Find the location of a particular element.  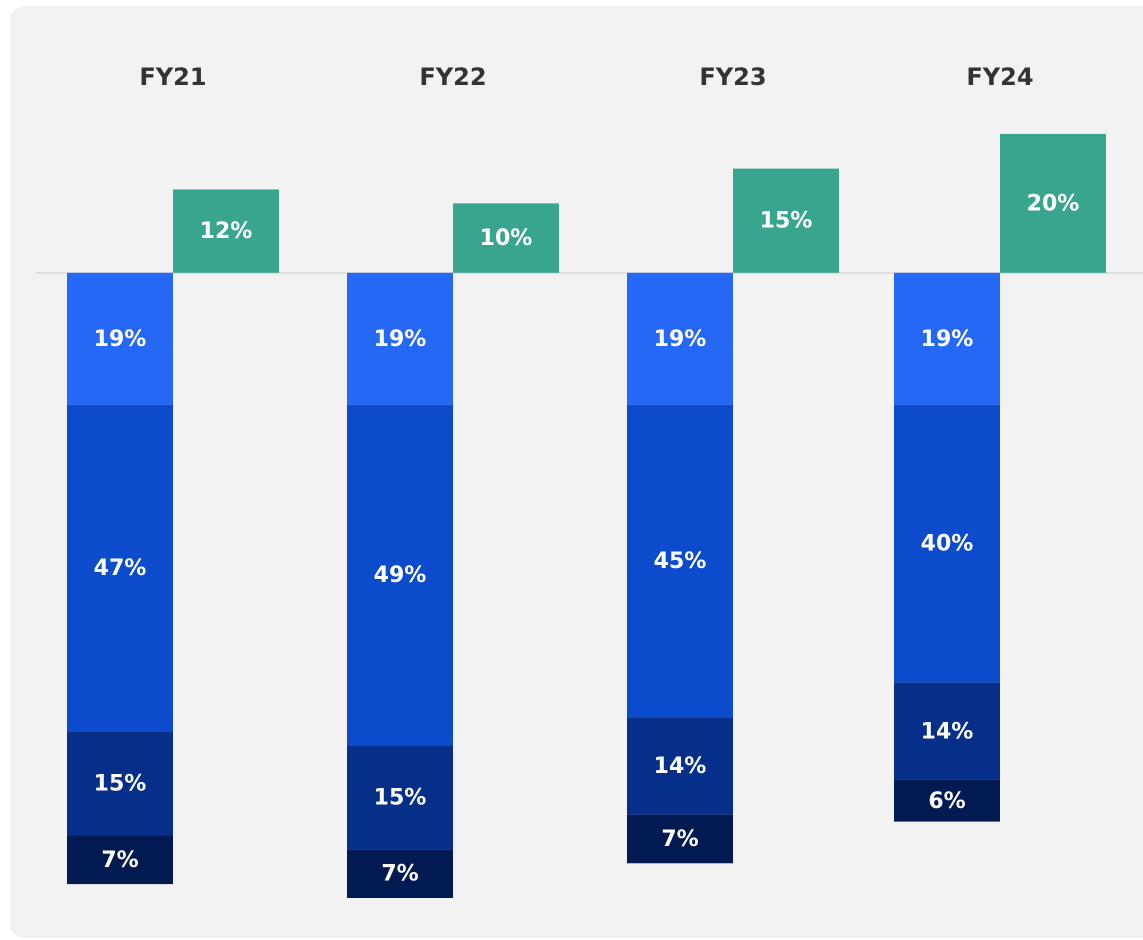

category-label: FY24 is located at coordinates (999, 77).